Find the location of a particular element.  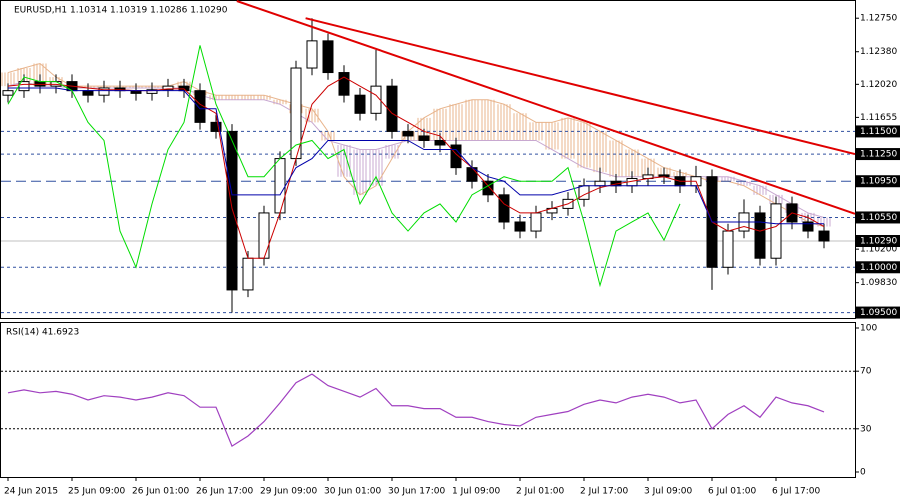

y-tick-label: 1.11655 is located at coordinates (878, 118).